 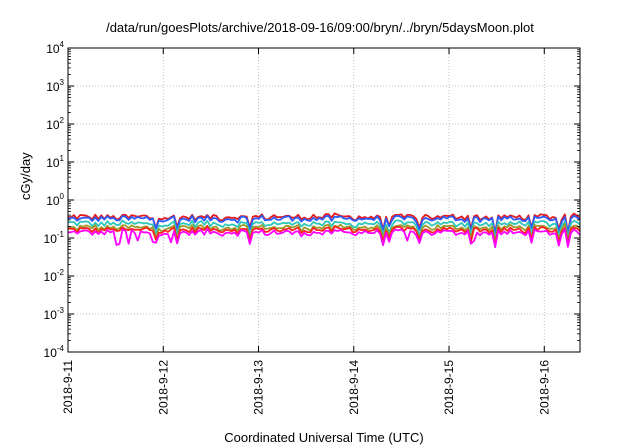 I want to click on y-tick-label: 10⁴, so click(x=55, y=48).